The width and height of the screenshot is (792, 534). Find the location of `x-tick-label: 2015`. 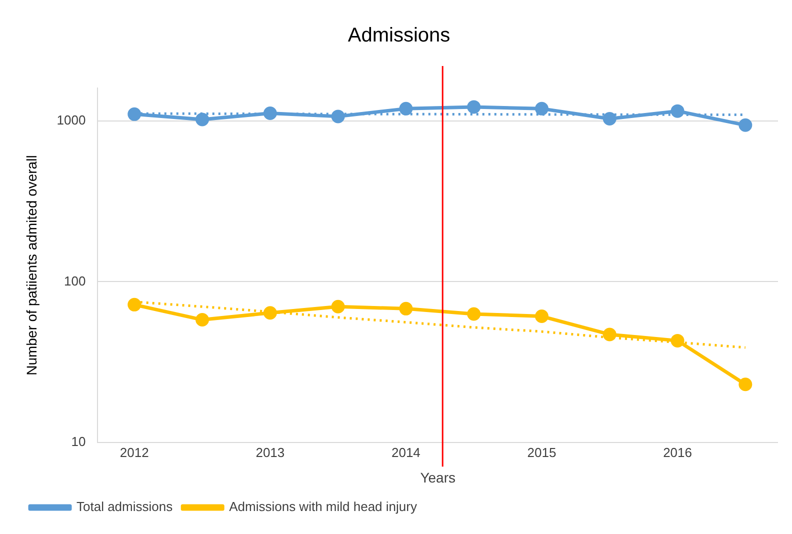

x-tick-label: 2015 is located at coordinates (541, 452).